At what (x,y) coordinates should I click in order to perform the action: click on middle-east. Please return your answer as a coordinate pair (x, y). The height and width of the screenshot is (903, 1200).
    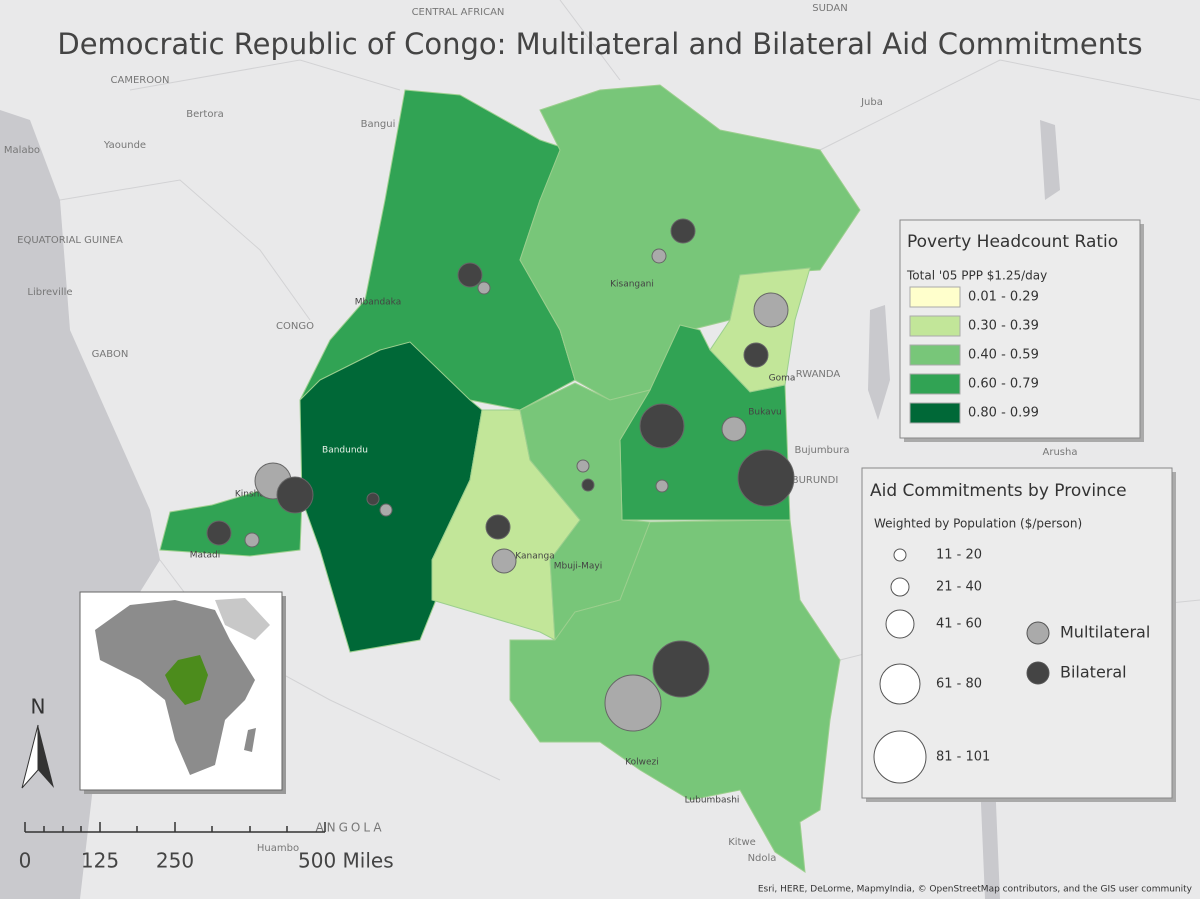
    Looking at the image, I should click on (242, 619).